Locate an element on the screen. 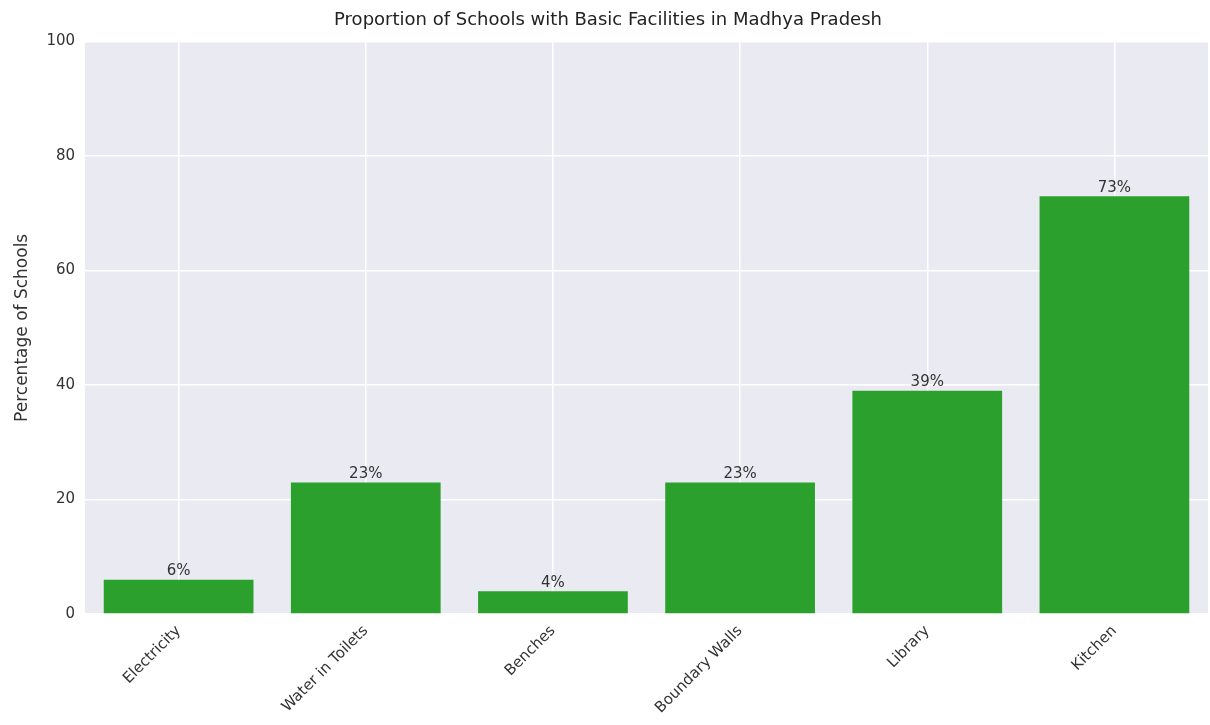 This screenshot has height=725, width=1210. data-label: 6% is located at coordinates (178, 570).